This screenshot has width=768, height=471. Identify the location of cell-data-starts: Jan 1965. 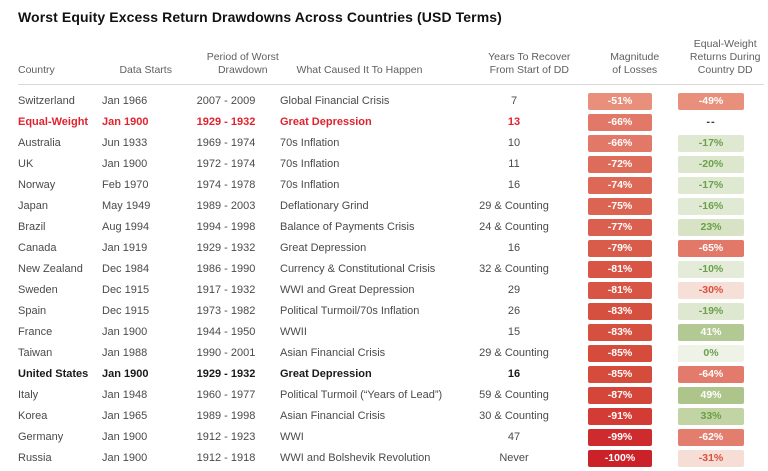
(125, 416).